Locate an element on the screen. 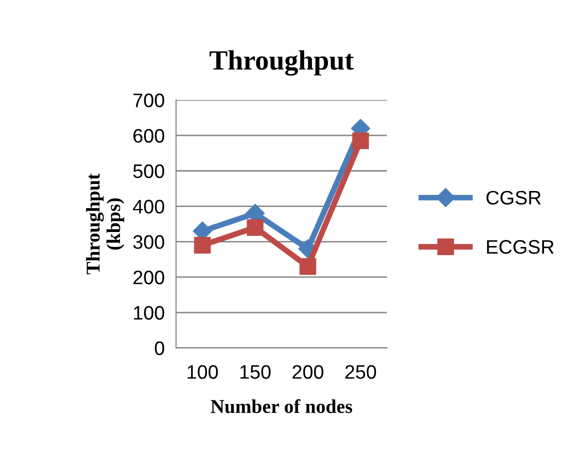 This screenshot has height=459, width=581. legend-label: CGSR is located at coordinates (513, 197).